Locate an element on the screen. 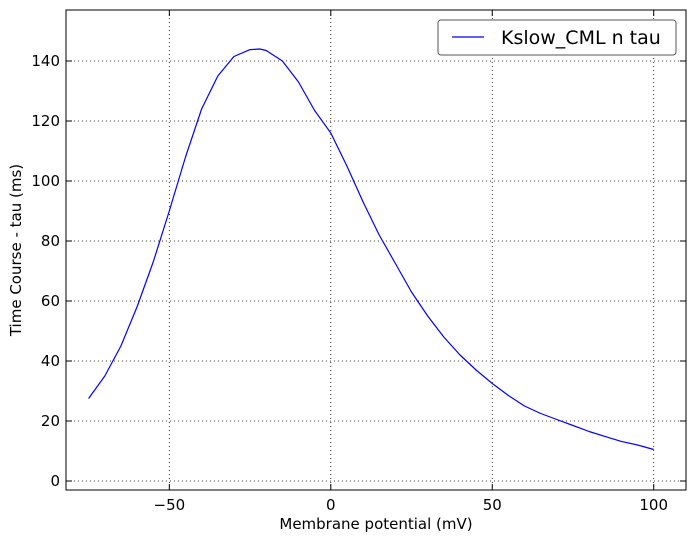  legend-box is located at coordinates (557, 37).